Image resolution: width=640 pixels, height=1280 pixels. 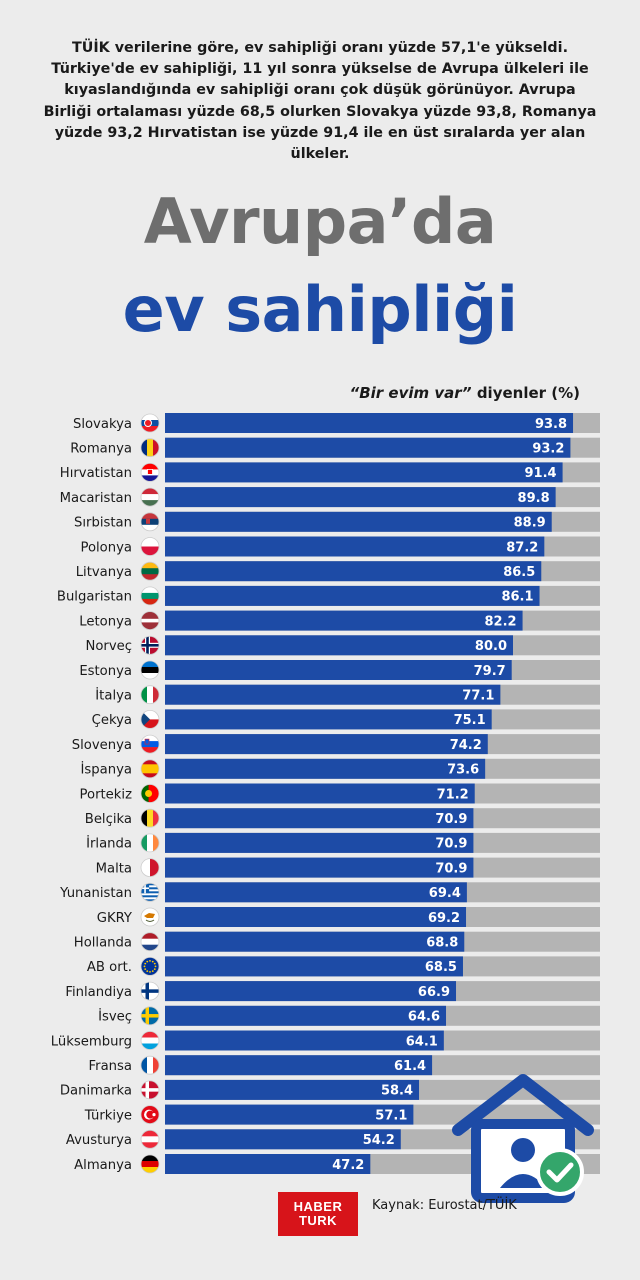 I want to click on bar-row: 79.7 Estonya, so click(x=339, y=670).